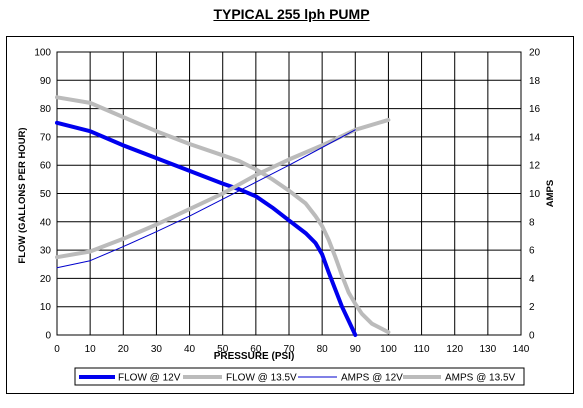  What do you see at coordinates (488, 349) in the screenshot?
I see `x-tick-label: 130` at bounding box center [488, 349].